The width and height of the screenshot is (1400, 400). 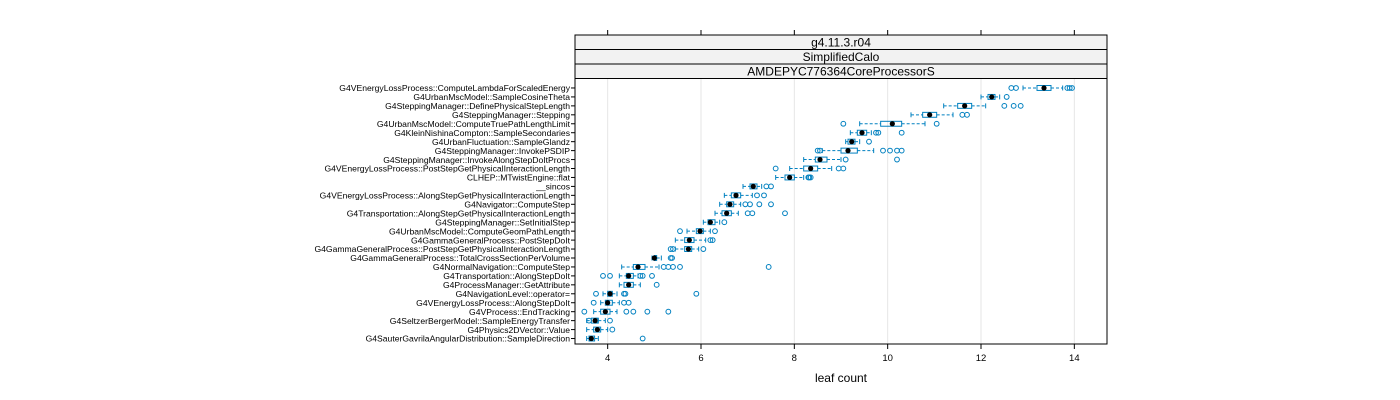 I want to click on x-tick-label: 6, so click(x=700, y=358).